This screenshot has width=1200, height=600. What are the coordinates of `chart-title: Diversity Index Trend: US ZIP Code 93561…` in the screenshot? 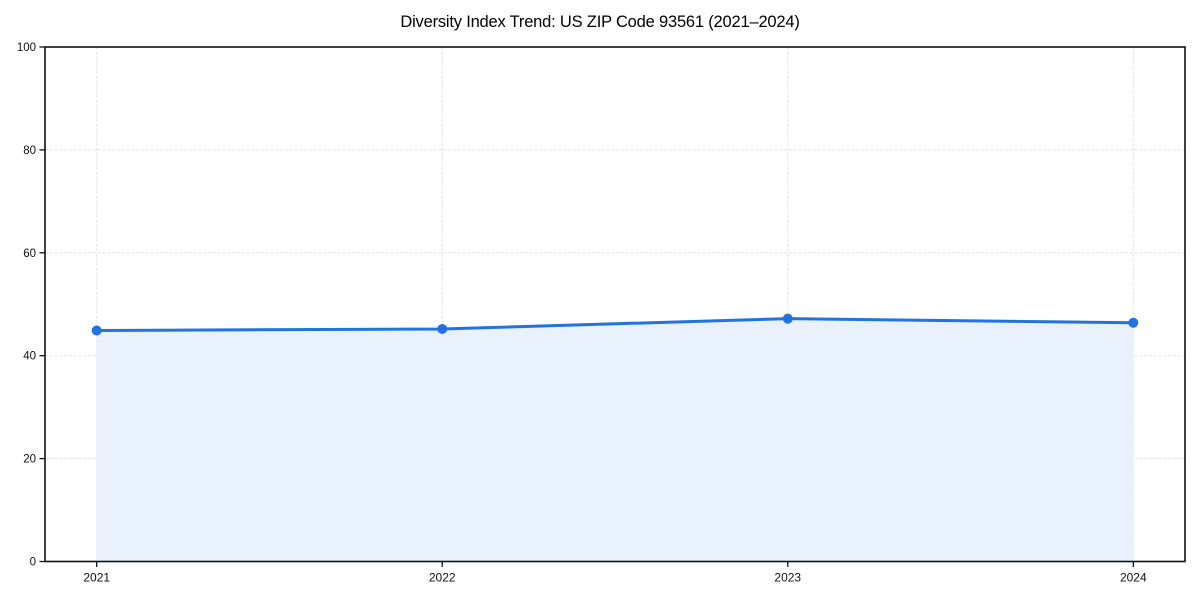 It's located at (600, 22).